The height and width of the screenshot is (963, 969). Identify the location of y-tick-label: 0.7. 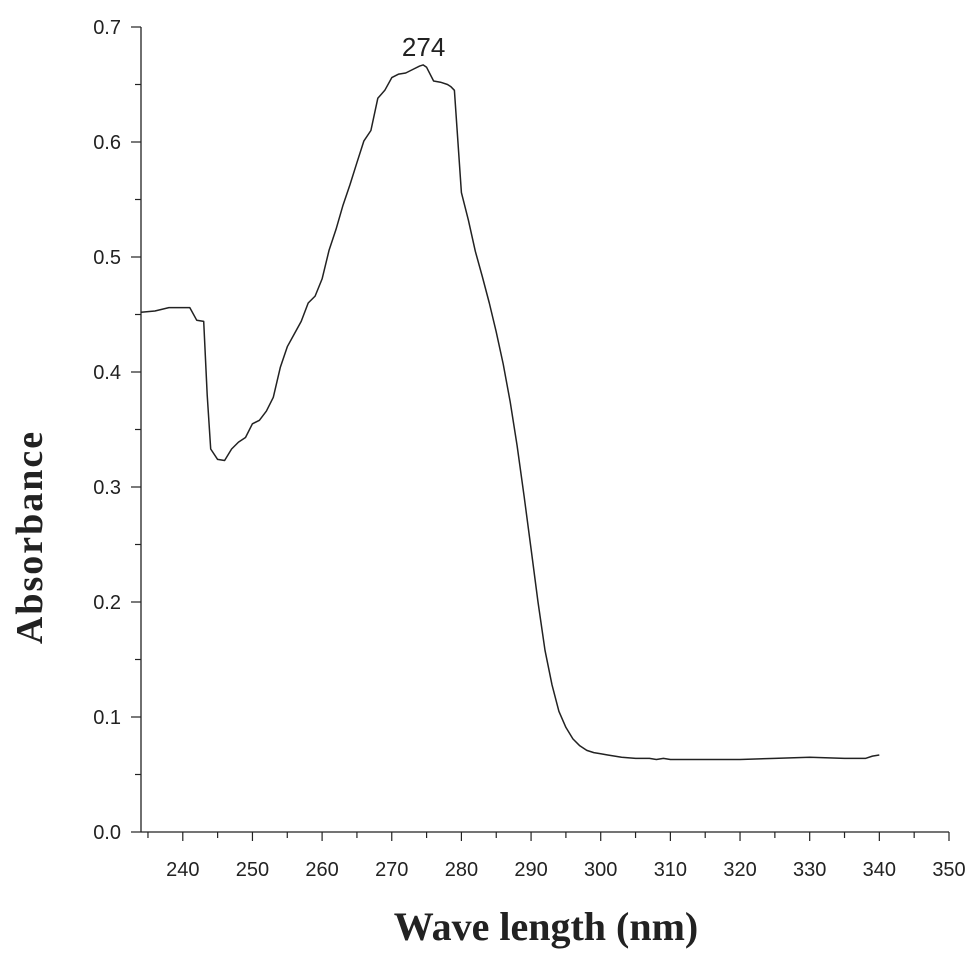
(107, 28).